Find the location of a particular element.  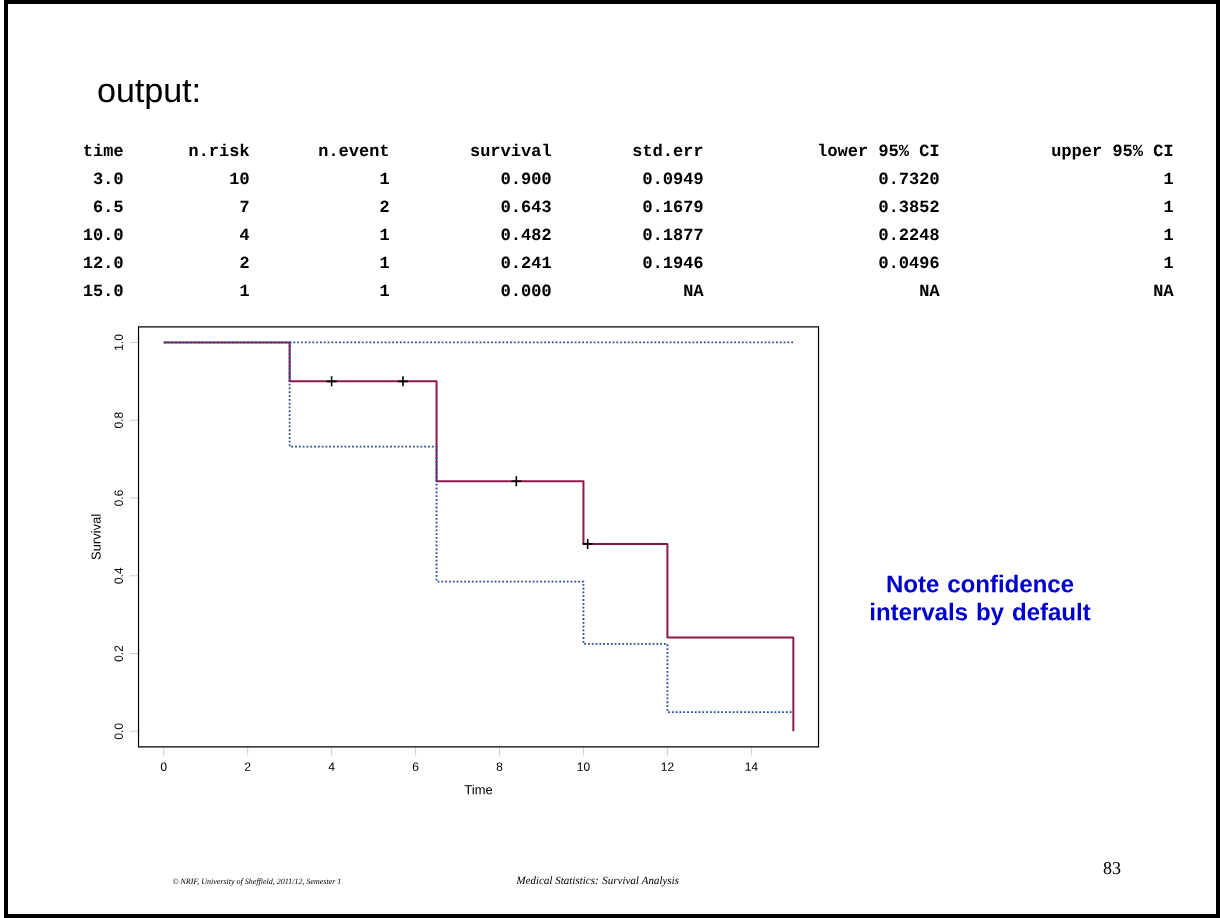

text: 0.1679 is located at coordinates (673, 206).